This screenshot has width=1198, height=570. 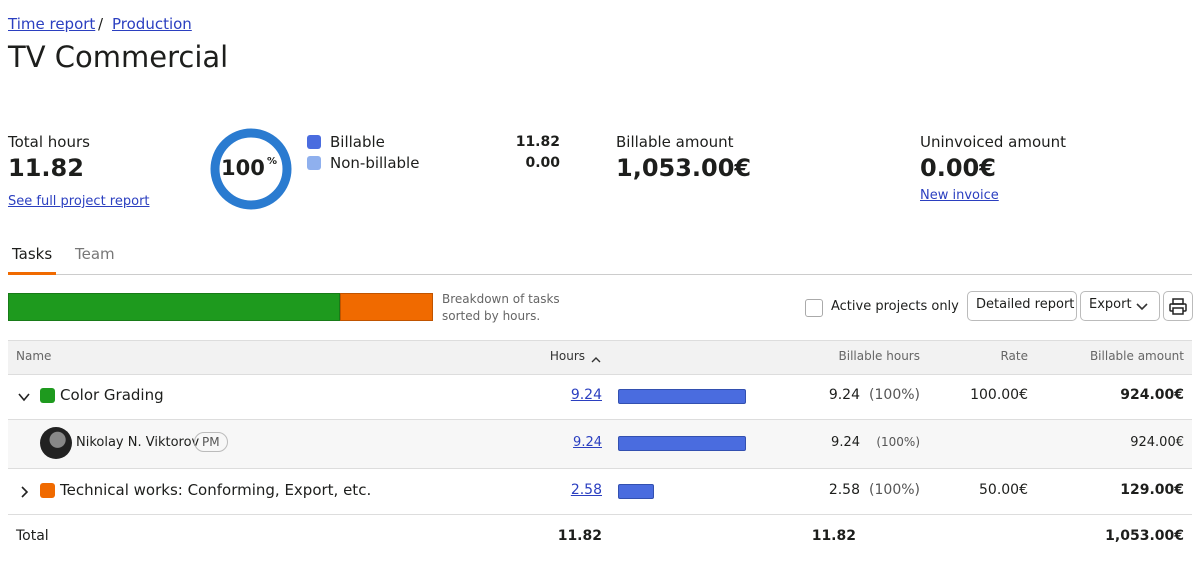 What do you see at coordinates (95, 254) in the screenshot?
I see `tab: Team` at bounding box center [95, 254].